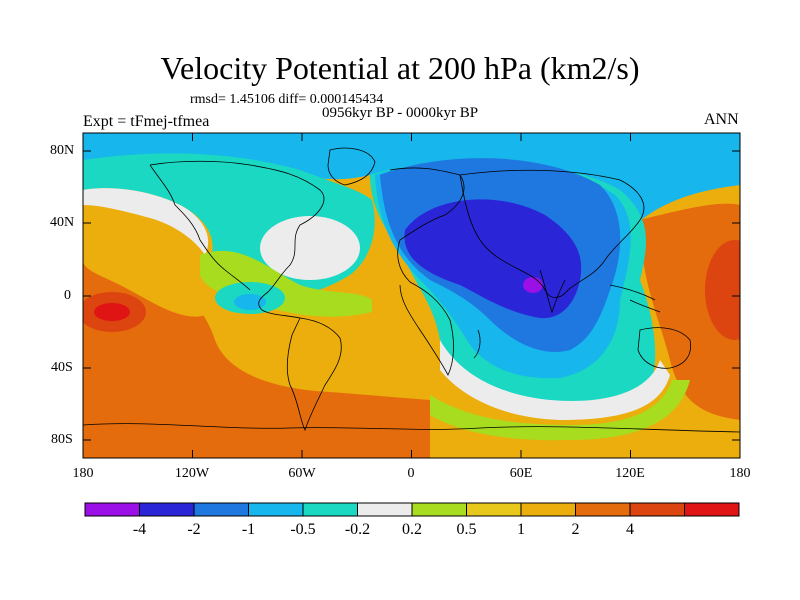  Describe the element at coordinates (400, 113) in the screenshot. I see `period-line: 0956kyr BP - 0000kyr BP` at that location.